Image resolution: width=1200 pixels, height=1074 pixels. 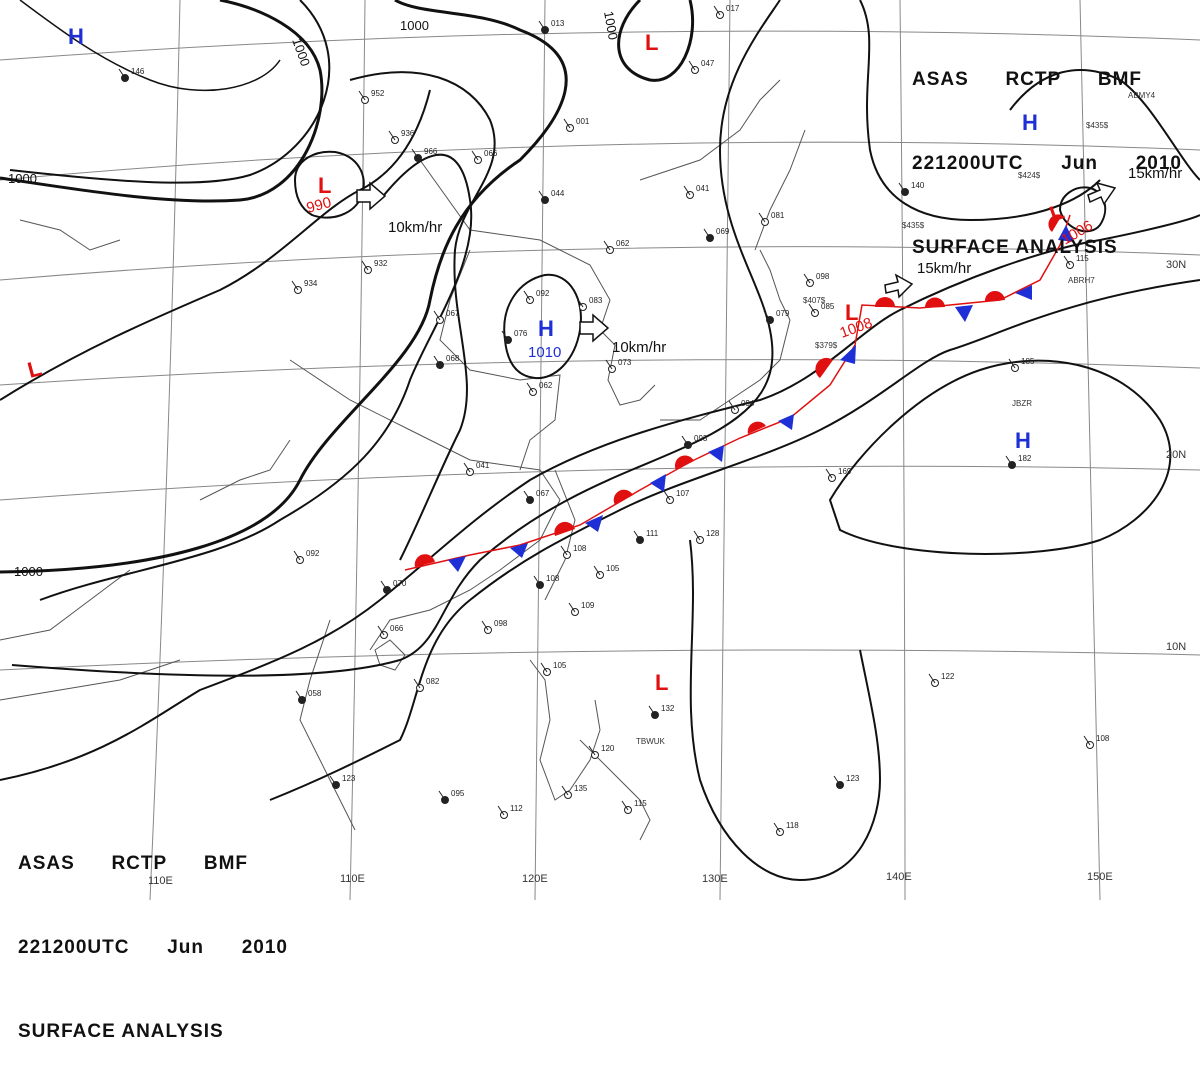 I want to click on longitude-label: 150E, so click(x=1100, y=877).